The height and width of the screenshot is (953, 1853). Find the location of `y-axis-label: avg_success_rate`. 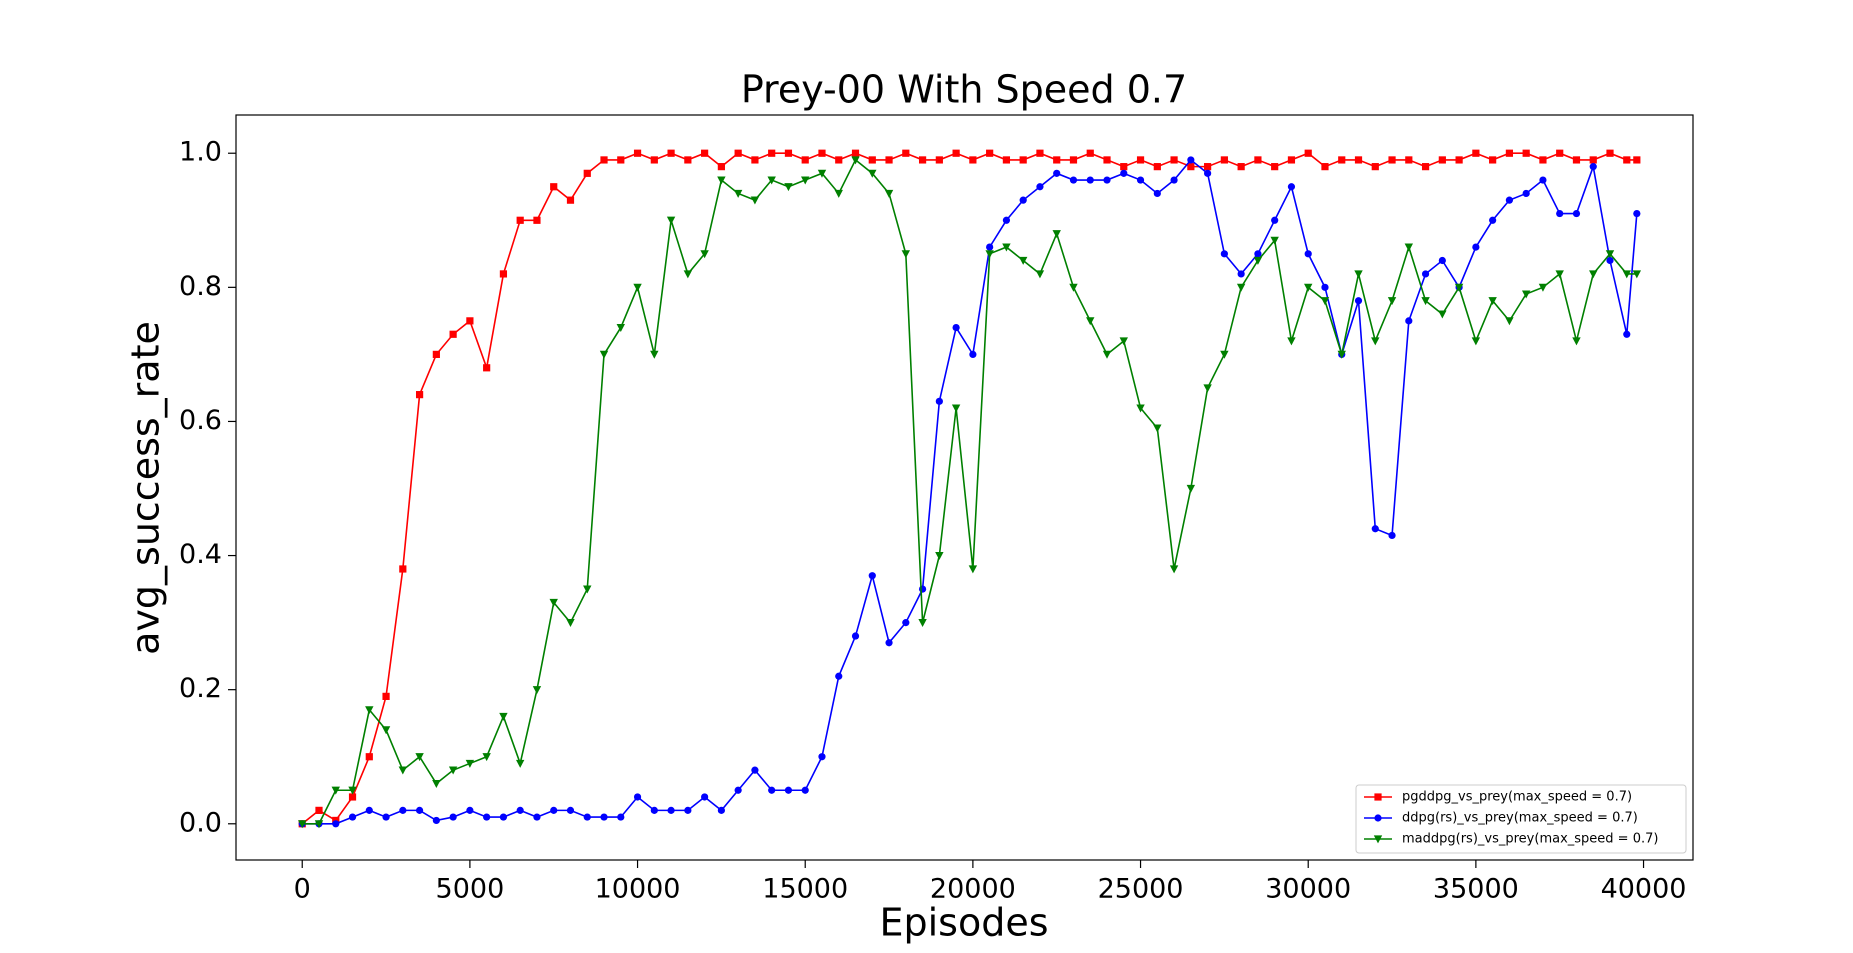

y-axis-label: avg_success_rate is located at coordinates (146, 488).